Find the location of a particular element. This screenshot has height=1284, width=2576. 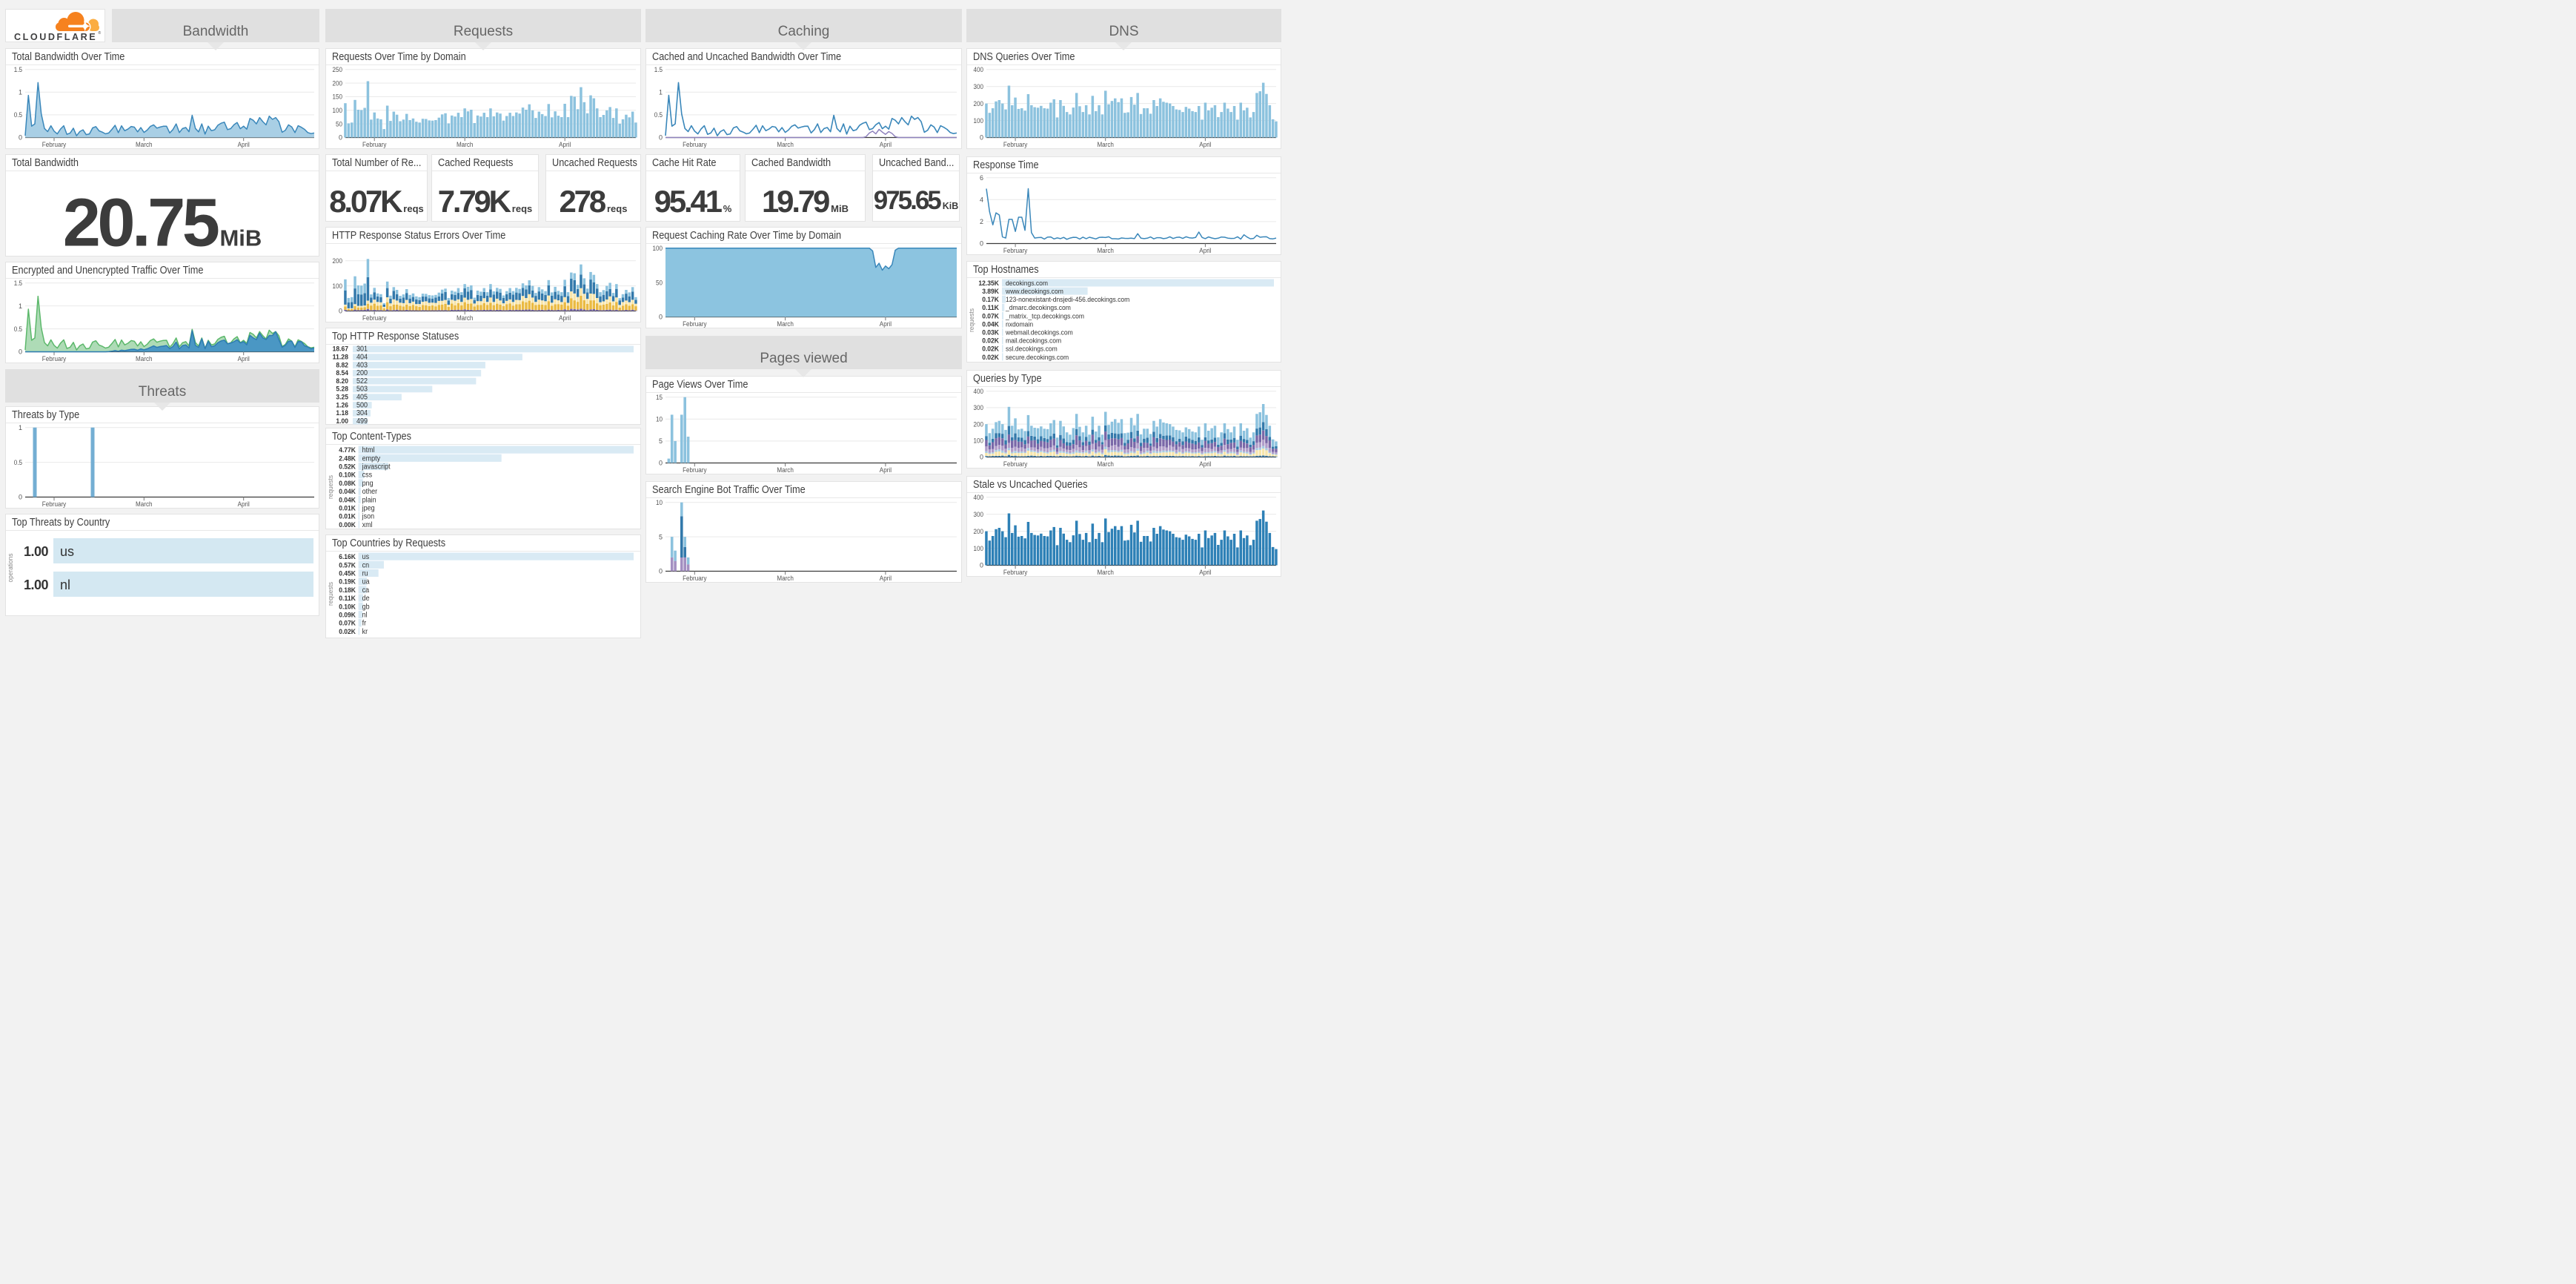

svg-text: _matrix._tcp.decokings.com is located at coordinates (1044, 316).